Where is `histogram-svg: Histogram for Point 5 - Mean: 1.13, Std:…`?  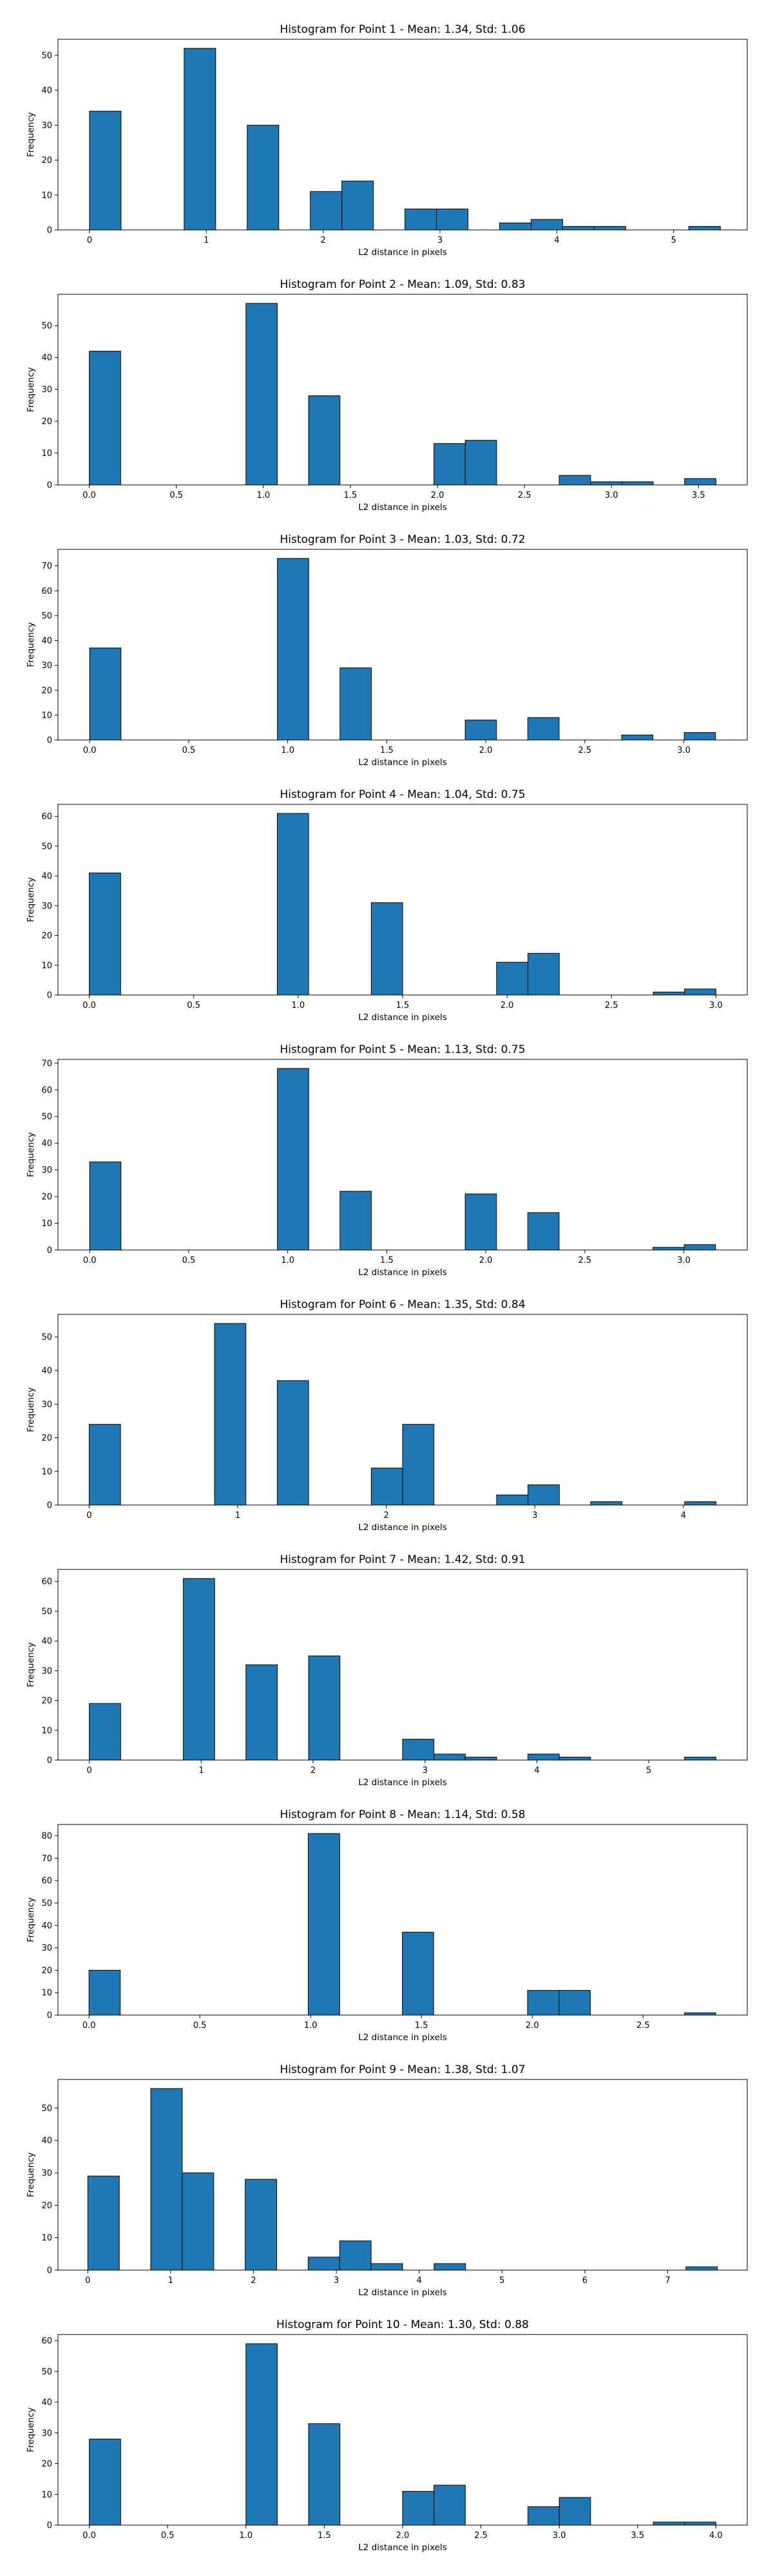 histogram-svg: Histogram for Point 5 - Mean: 1.13, Std:… is located at coordinates (387, 1160).